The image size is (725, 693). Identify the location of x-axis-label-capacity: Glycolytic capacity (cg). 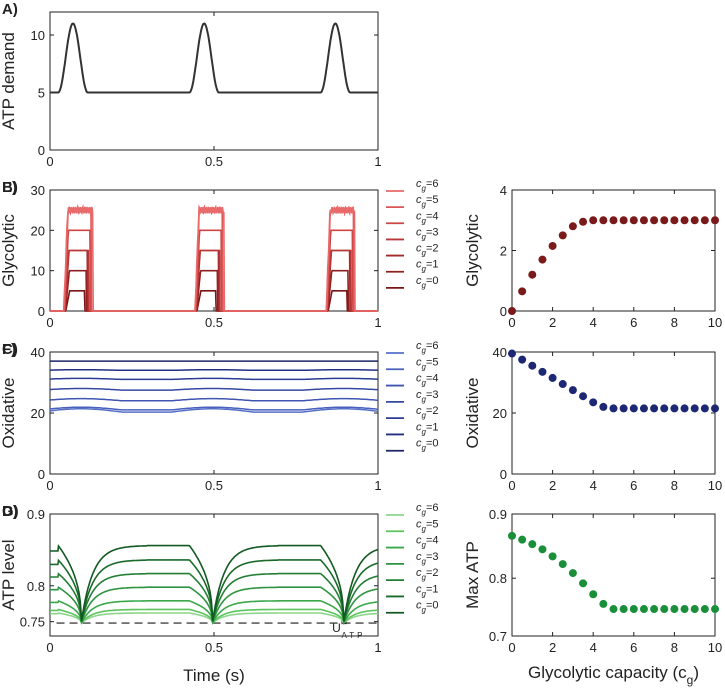
(613, 675).